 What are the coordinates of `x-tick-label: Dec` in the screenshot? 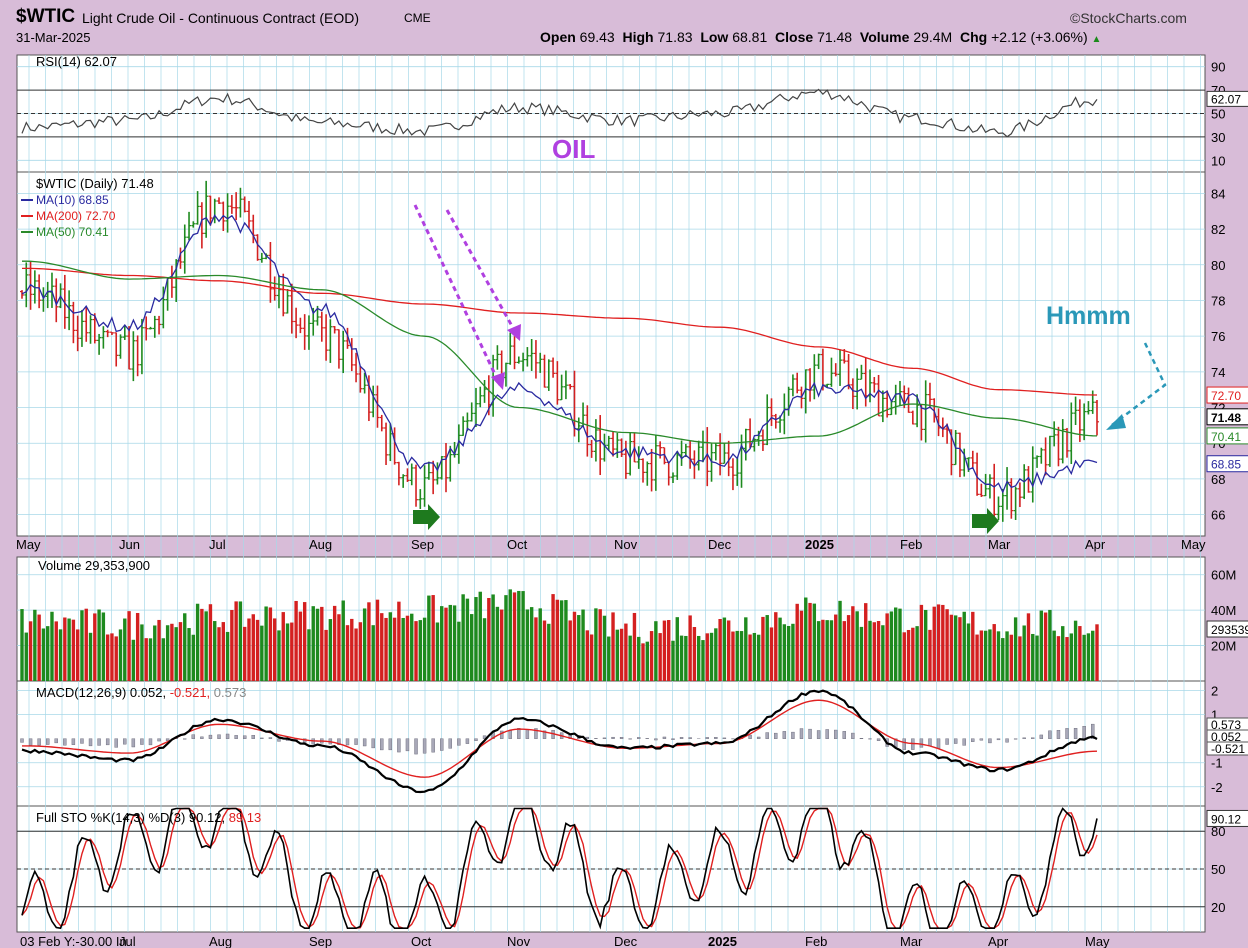 It's located at (720, 544).